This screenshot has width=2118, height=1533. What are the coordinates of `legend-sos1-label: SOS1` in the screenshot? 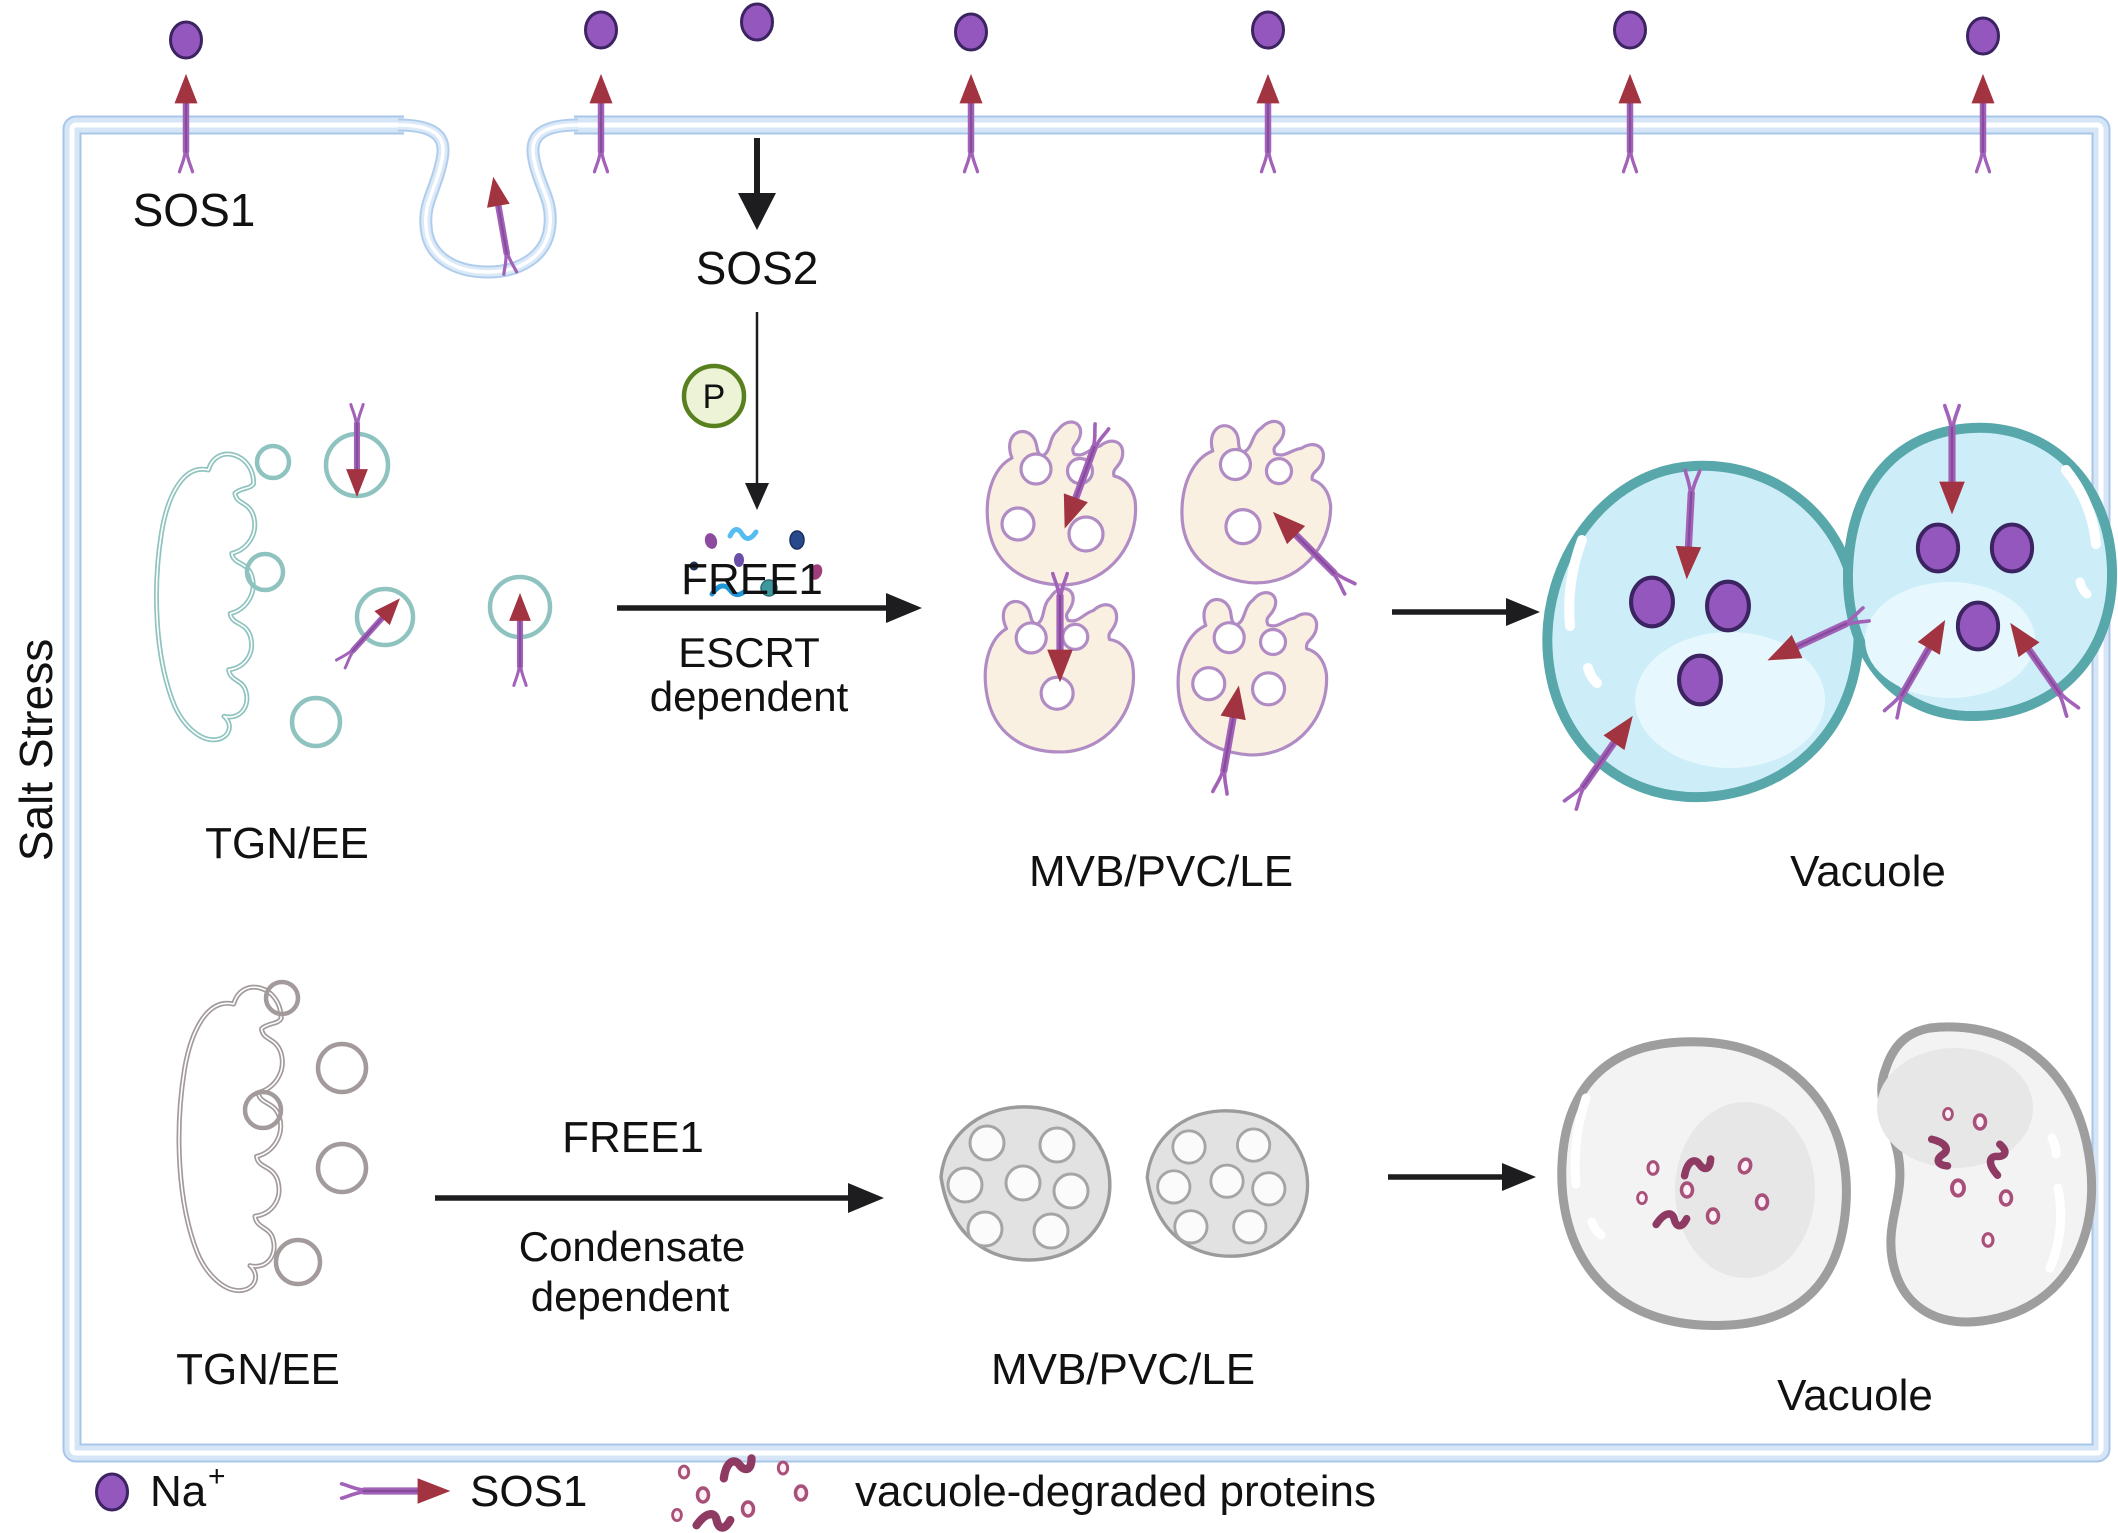 It's located at (528, 1491).